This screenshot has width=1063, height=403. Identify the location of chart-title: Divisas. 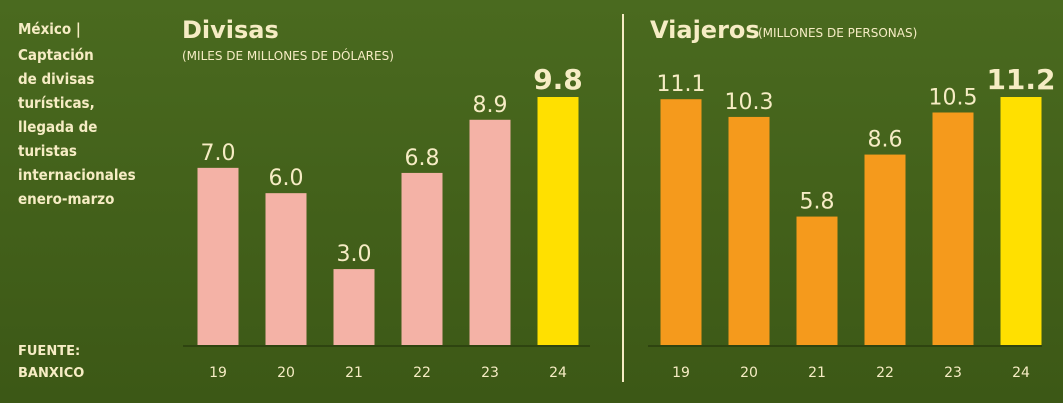
(230, 30).